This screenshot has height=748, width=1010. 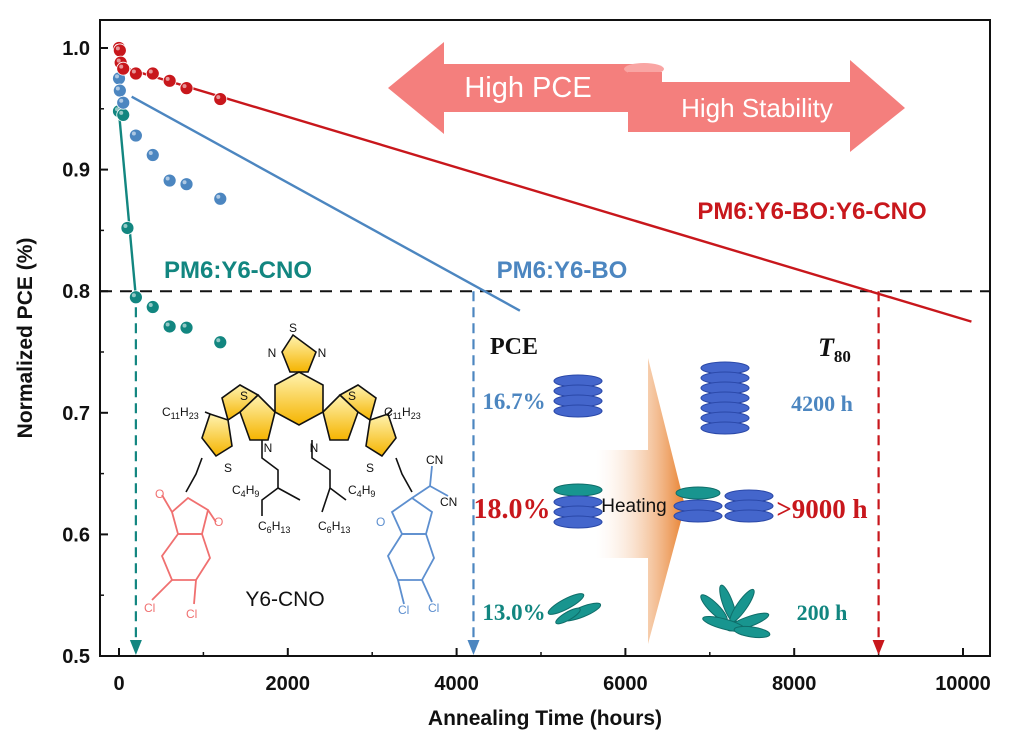 I want to click on atom-o-left-2: O, so click(x=218, y=522).